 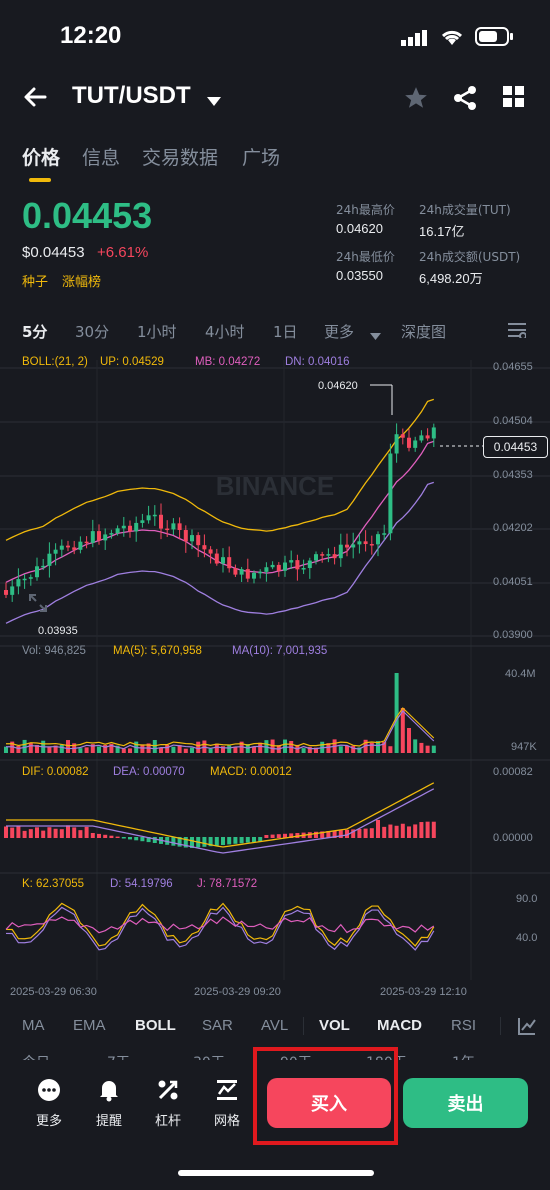 I want to click on boll-up-line, so click(x=220, y=469).